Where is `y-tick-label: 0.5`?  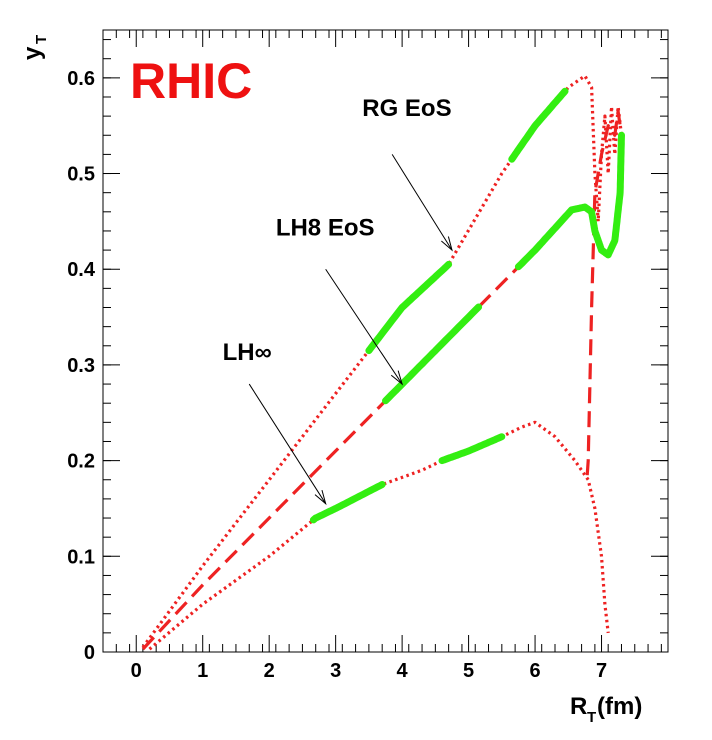
y-tick-label: 0.5 is located at coordinates (81, 175).